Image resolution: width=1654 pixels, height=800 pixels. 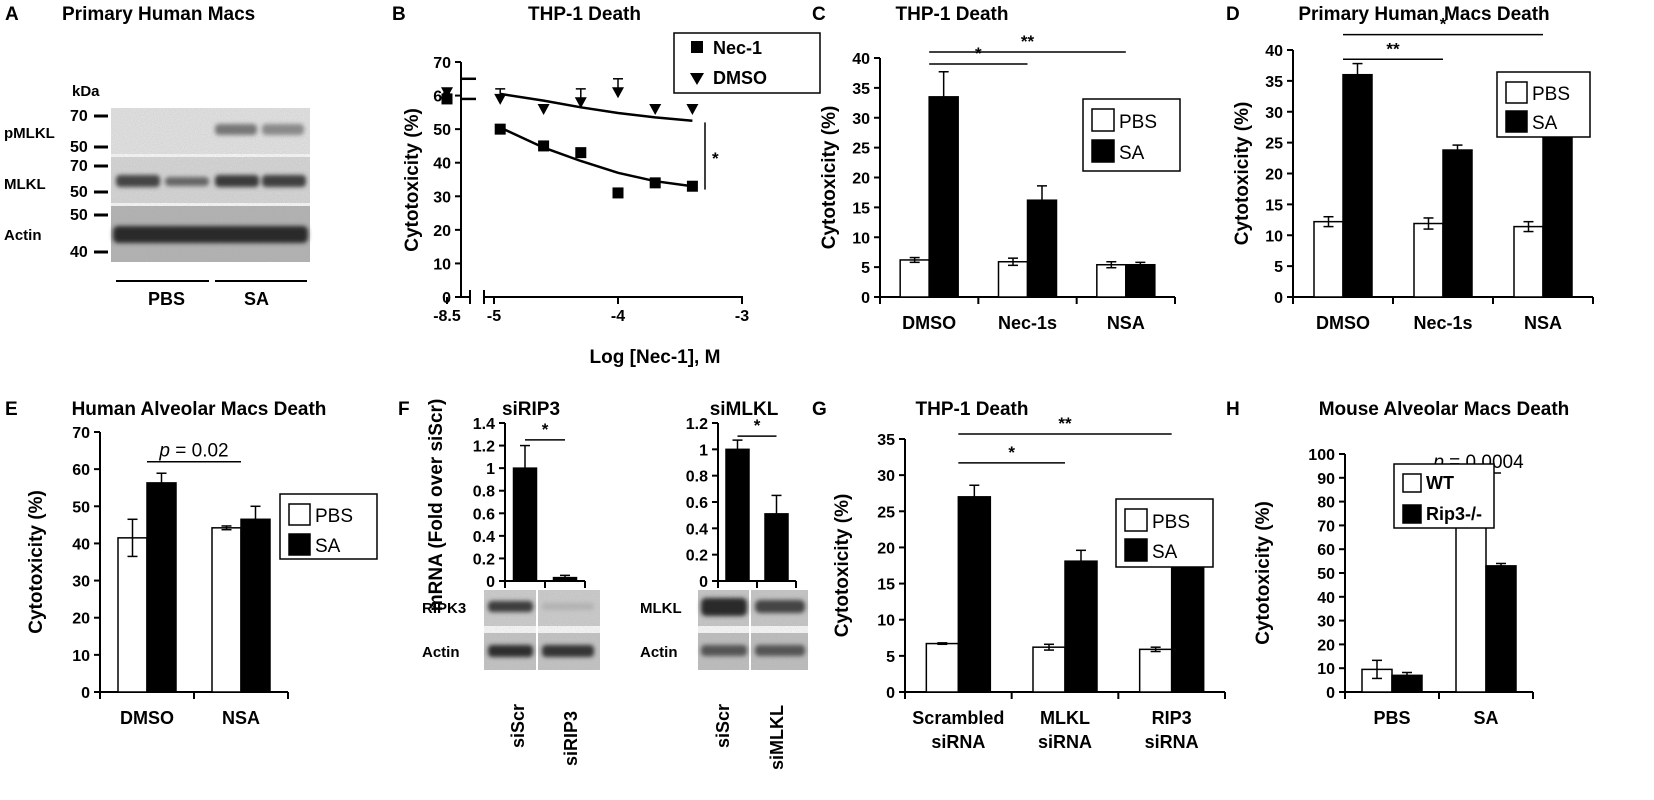 What do you see at coordinates (1233, 14) in the screenshot?
I see `panel-letter-d: D` at bounding box center [1233, 14].